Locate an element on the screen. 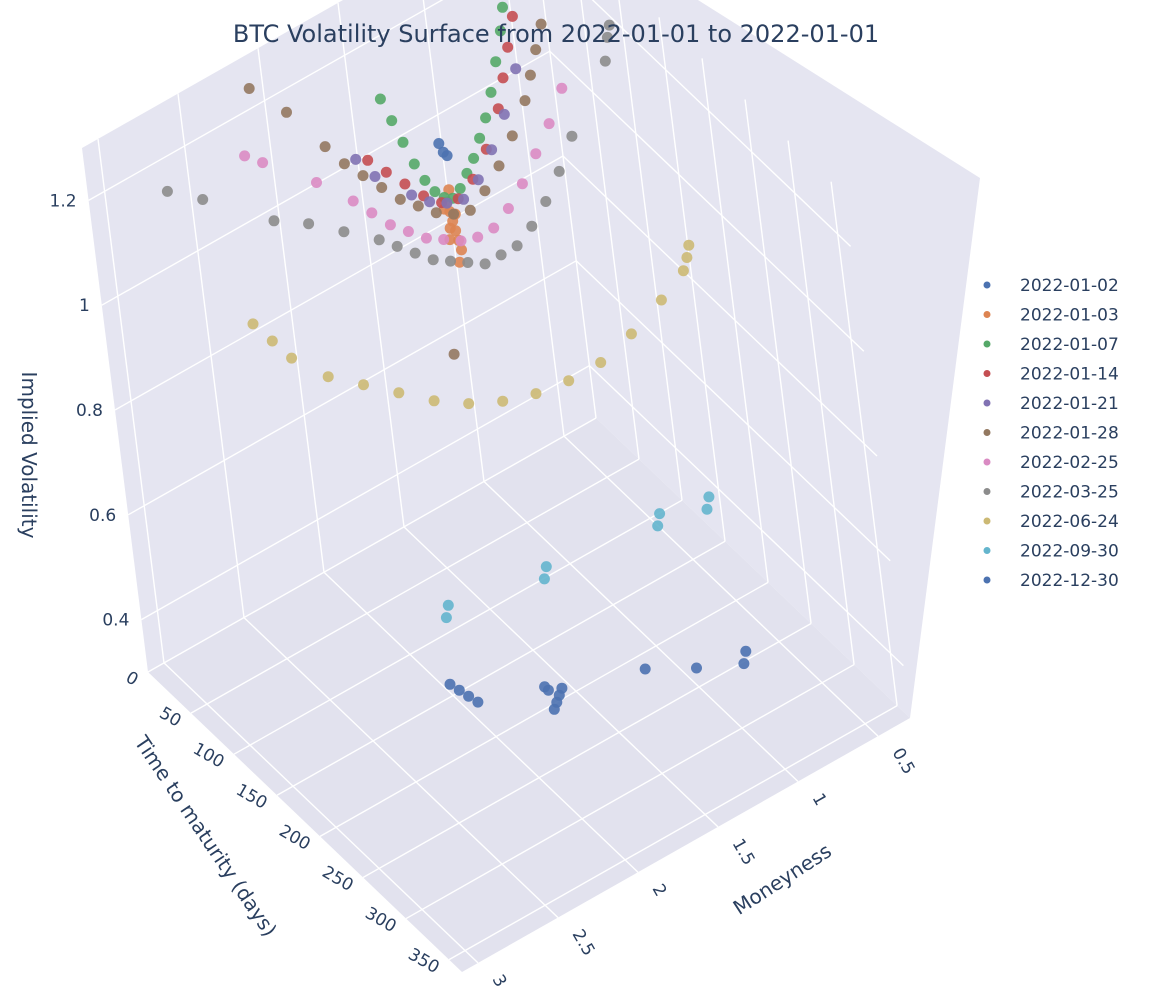 The width and height of the screenshot is (1154, 999). legend-item: 2022-01-28 is located at coordinates (1051, 434).